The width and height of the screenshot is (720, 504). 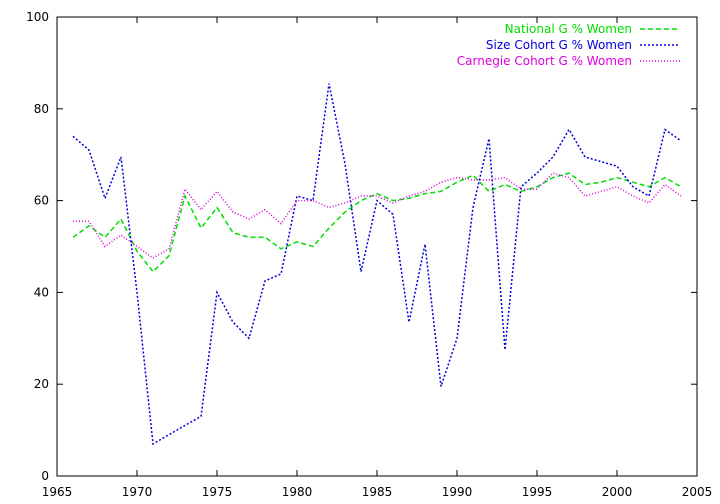 What do you see at coordinates (297, 492) in the screenshot?
I see `x-tick-label: 1980` at bounding box center [297, 492].